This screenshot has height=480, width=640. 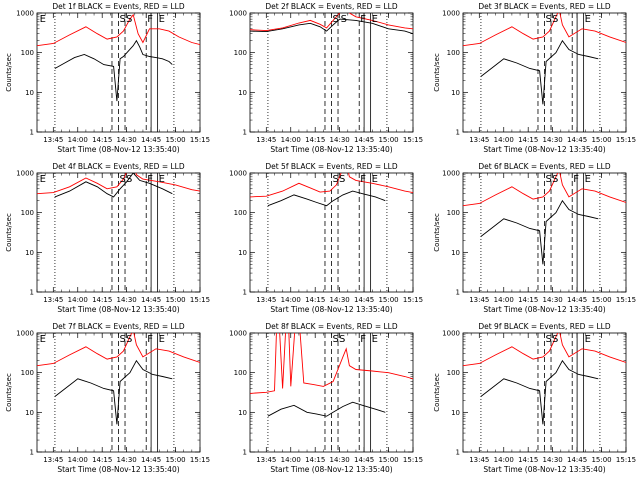 I want to click on chart-title: Det 7f BLACK = Events, RED = LLD, so click(x=118, y=326).